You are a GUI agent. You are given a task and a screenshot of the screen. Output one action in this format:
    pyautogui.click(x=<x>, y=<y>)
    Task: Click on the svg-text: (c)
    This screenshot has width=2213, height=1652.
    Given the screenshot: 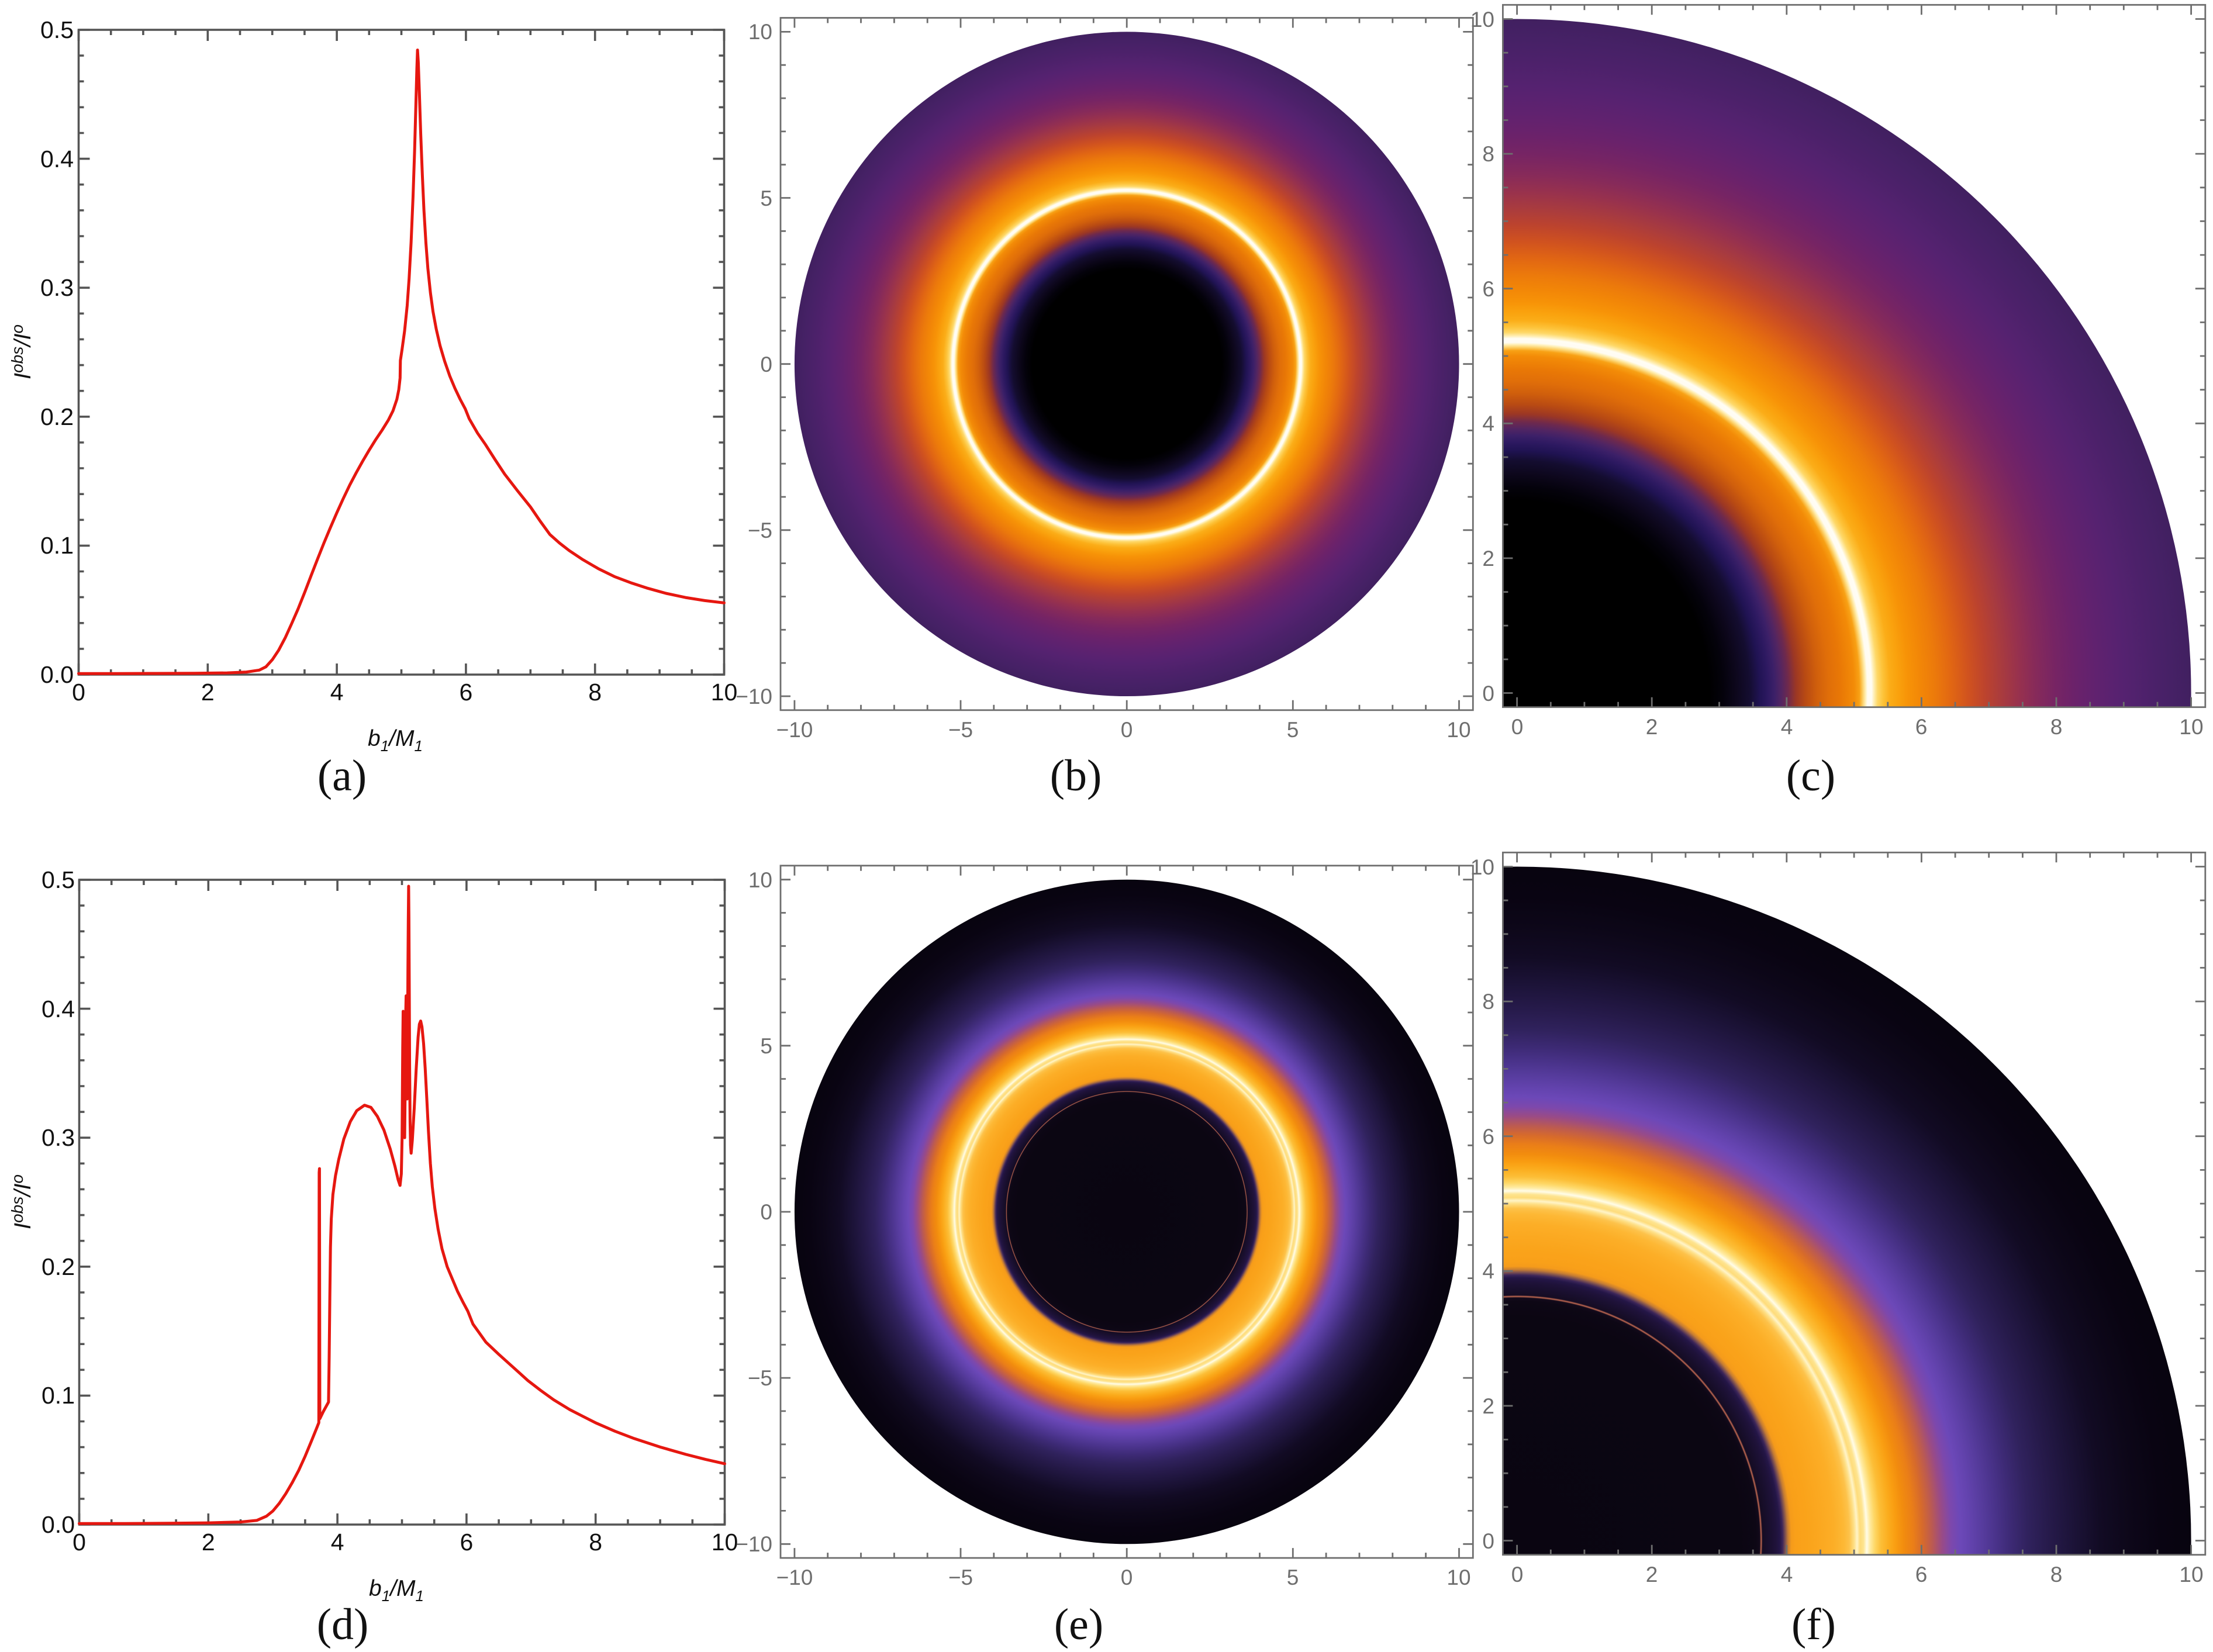 What is the action you would take?
    pyautogui.click(x=1810, y=775)
    